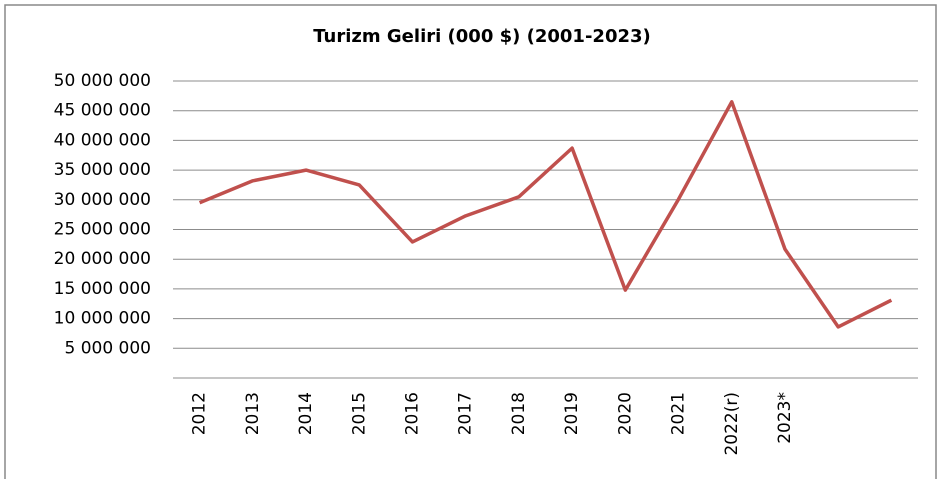  What do you see at coordinates (732, 424) in the screenshot?
I see `x-tick-label: 2022(r)` at bounding box center [732, 424].